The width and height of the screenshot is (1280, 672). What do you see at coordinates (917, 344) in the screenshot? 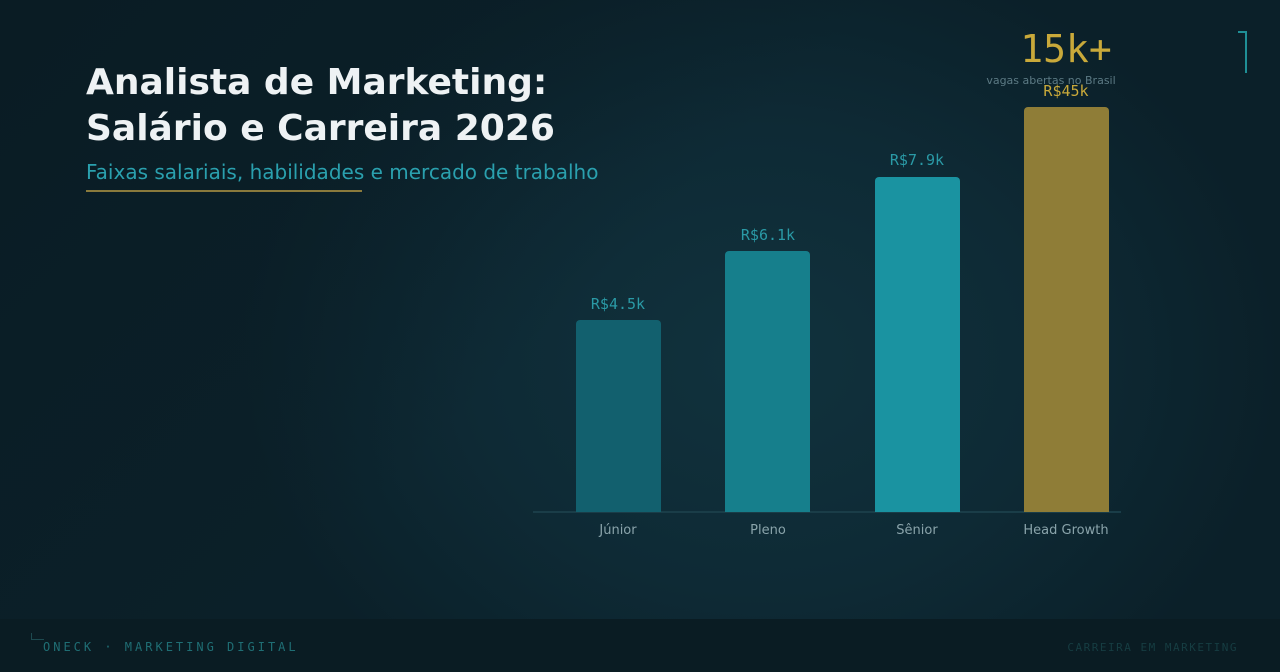
I see `bar-senior` at bounding box center [917, 344].